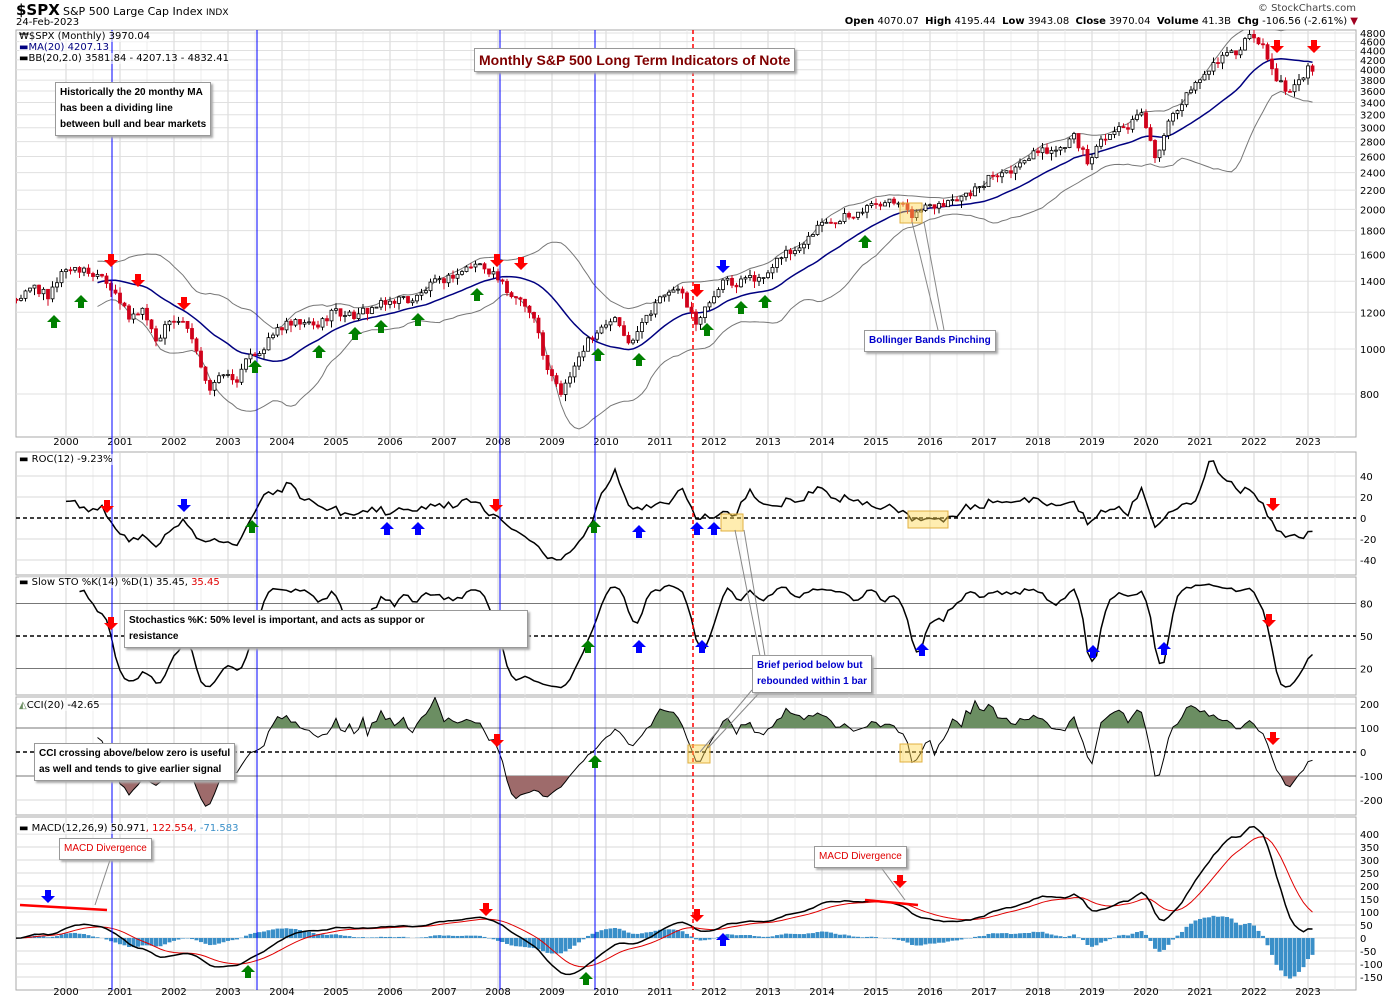  I want to click on high-label: High, so click(938, 21).